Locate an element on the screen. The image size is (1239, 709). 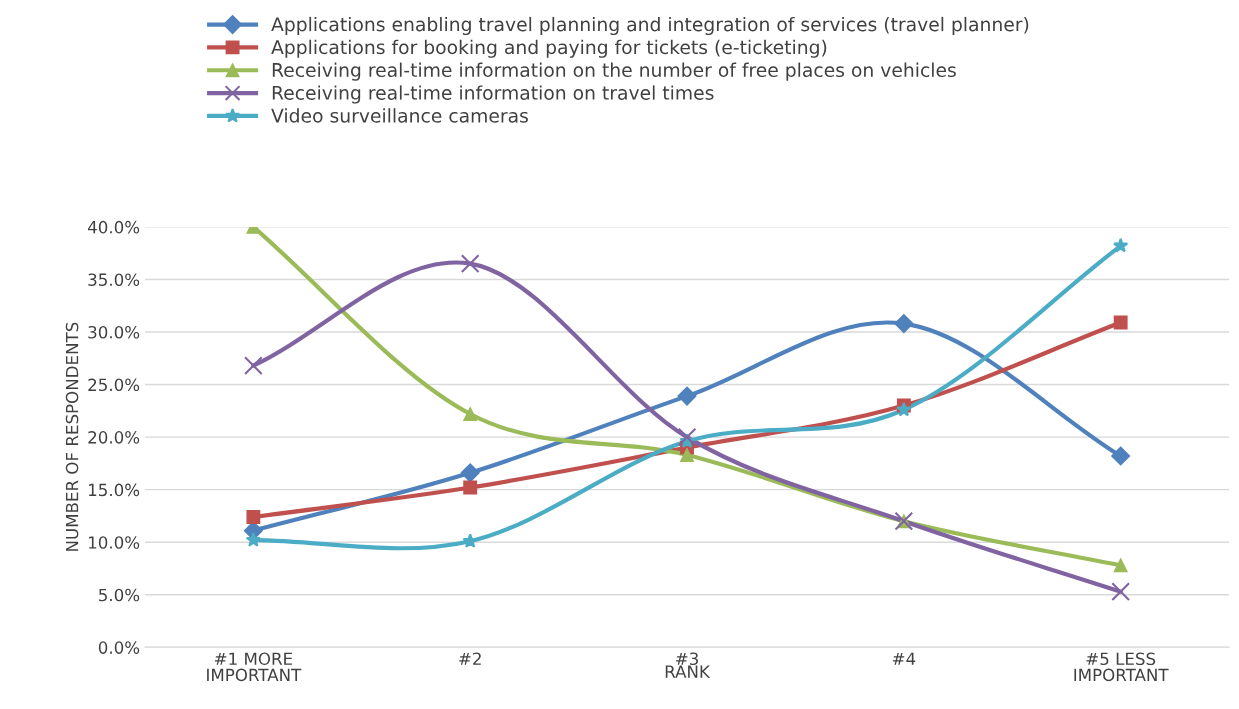
x-tick-label: #3 is located at coordinates (687, 659).